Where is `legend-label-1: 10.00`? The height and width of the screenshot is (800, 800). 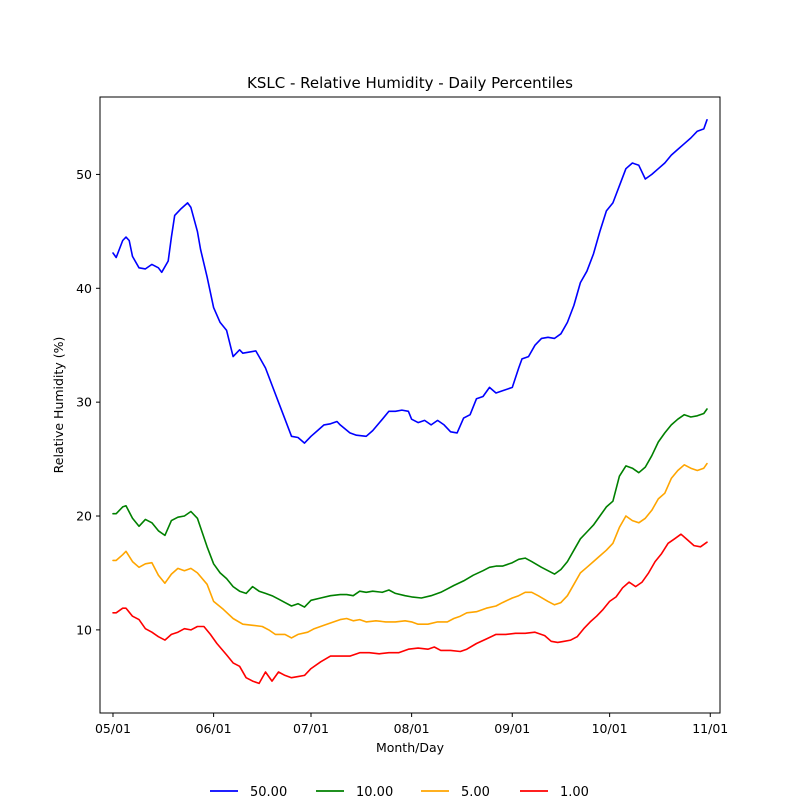
legend-label-1: 10.00 is located at coordinates (374, 792).